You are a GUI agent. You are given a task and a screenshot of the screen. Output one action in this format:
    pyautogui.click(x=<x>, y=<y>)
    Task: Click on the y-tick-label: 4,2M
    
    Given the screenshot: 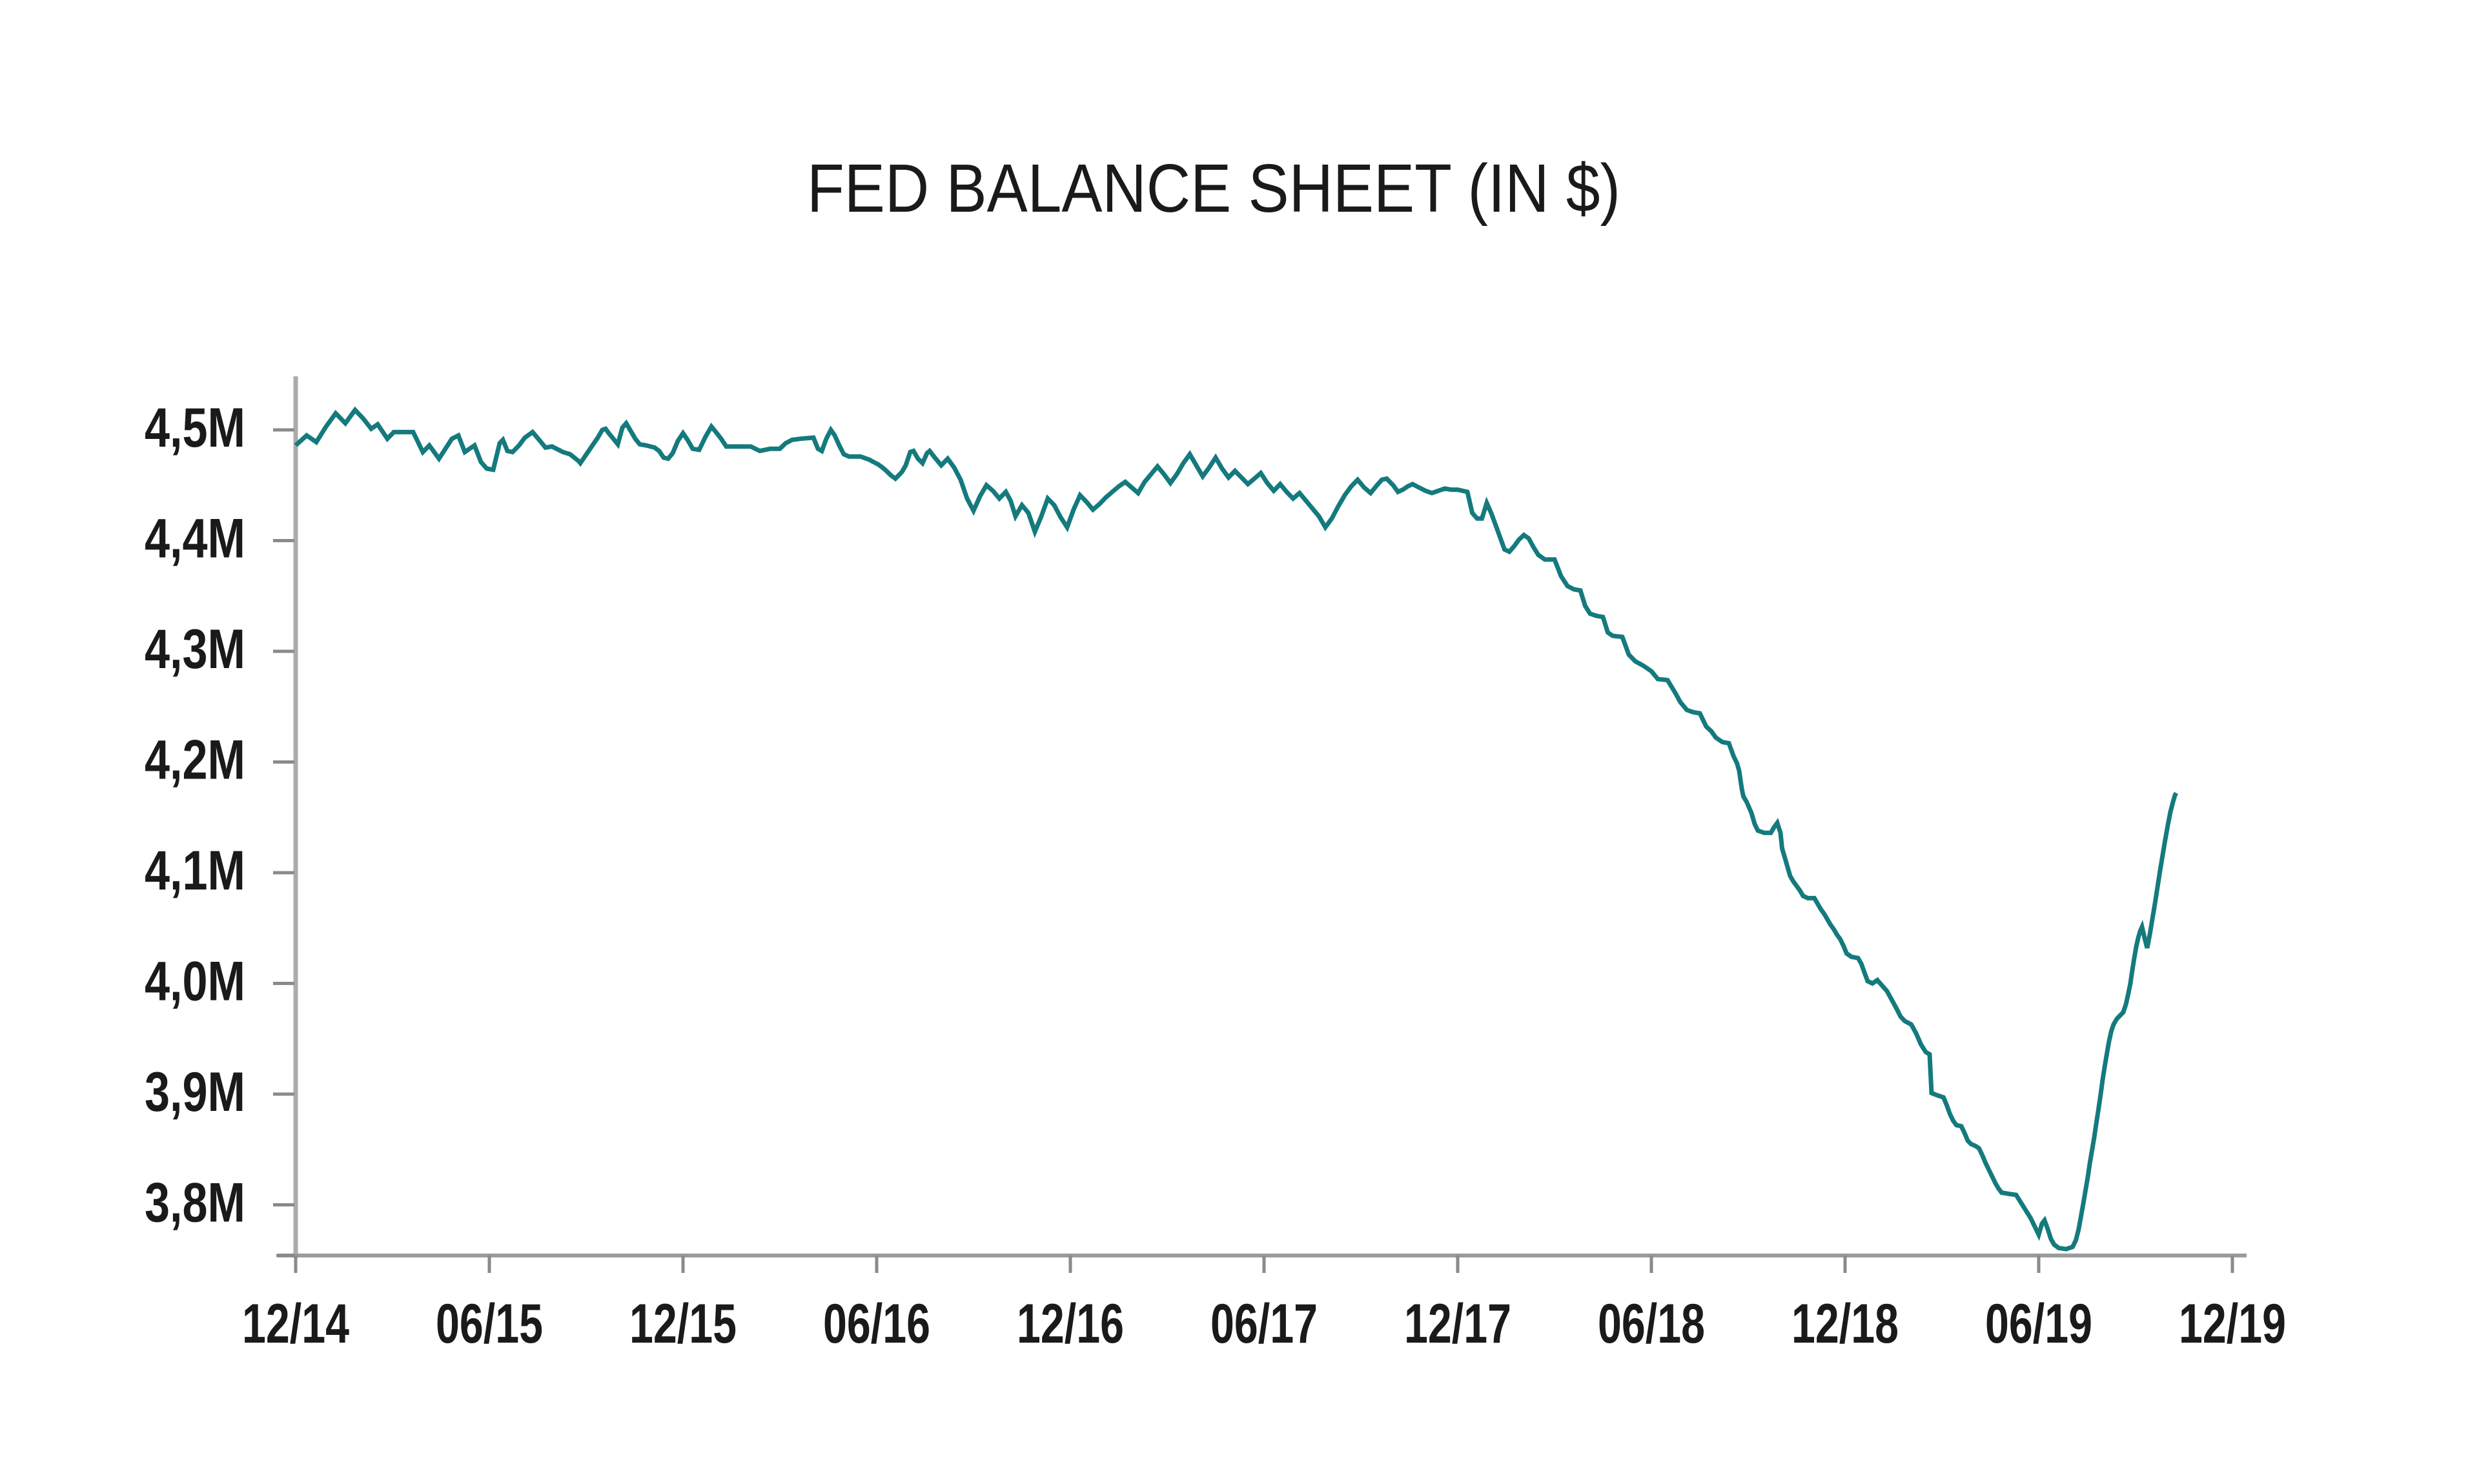 What is the action you would take?
    pyautogui.click(x=195, y=760)
    